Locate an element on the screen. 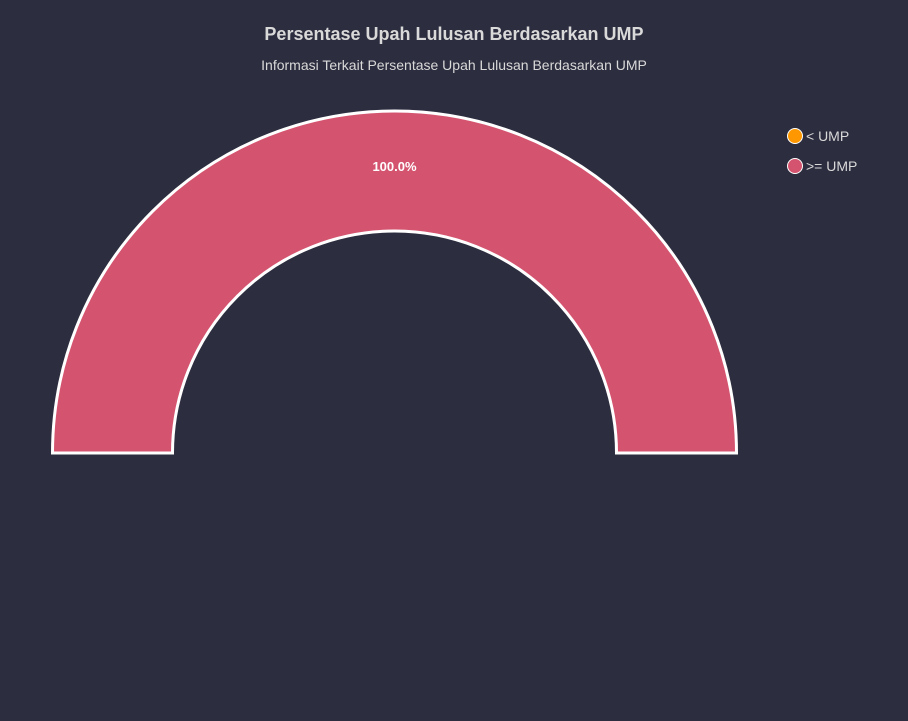  legend: < UMP >= UMP is located at coordinates (822, 151).